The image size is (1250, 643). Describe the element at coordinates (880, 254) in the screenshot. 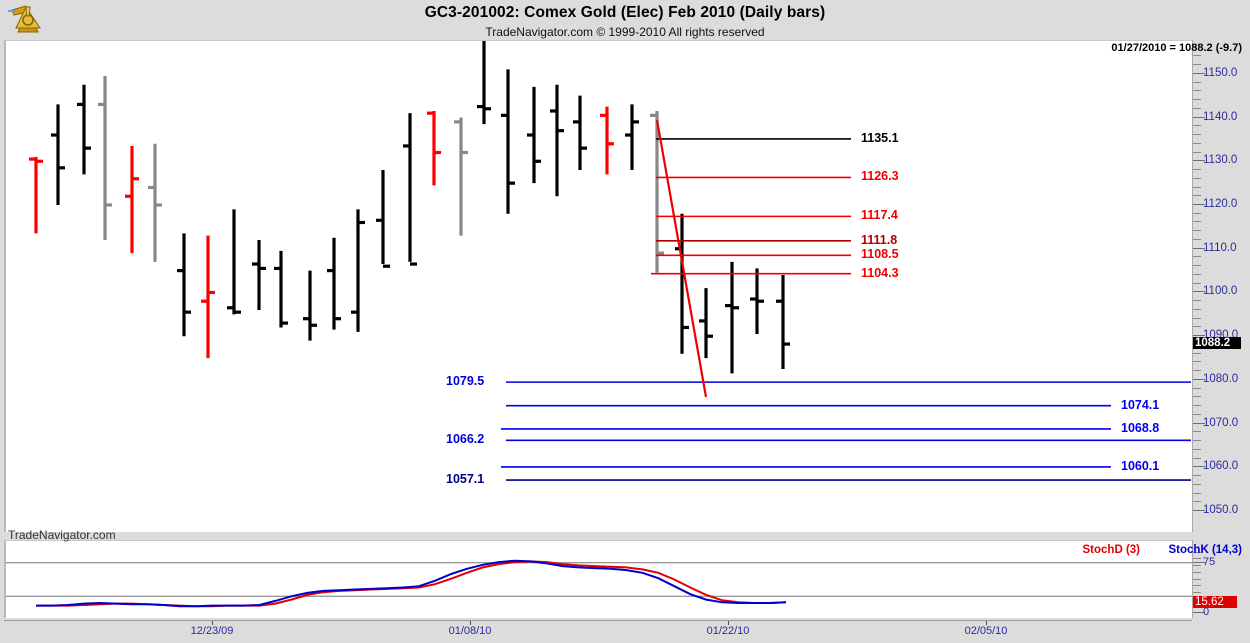

I see `resistance-level-label: 1108.5` at that location.